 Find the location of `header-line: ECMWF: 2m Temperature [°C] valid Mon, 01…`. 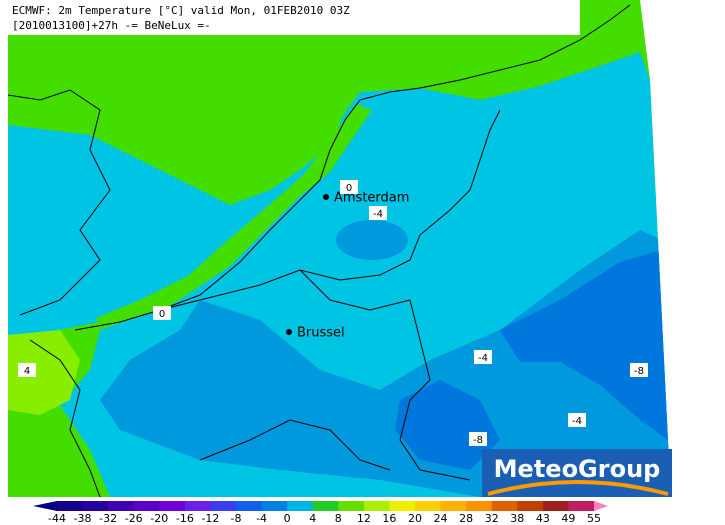

header-line: ECMWF: 2m Temperature [°C] valid Mon, 01… is located at coordinates (181, 10).